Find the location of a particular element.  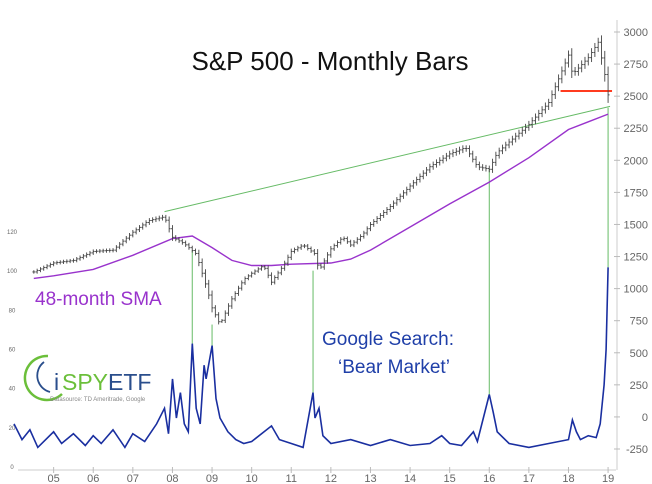

x-tick-label: 05 is located at coordinates (54, 478).